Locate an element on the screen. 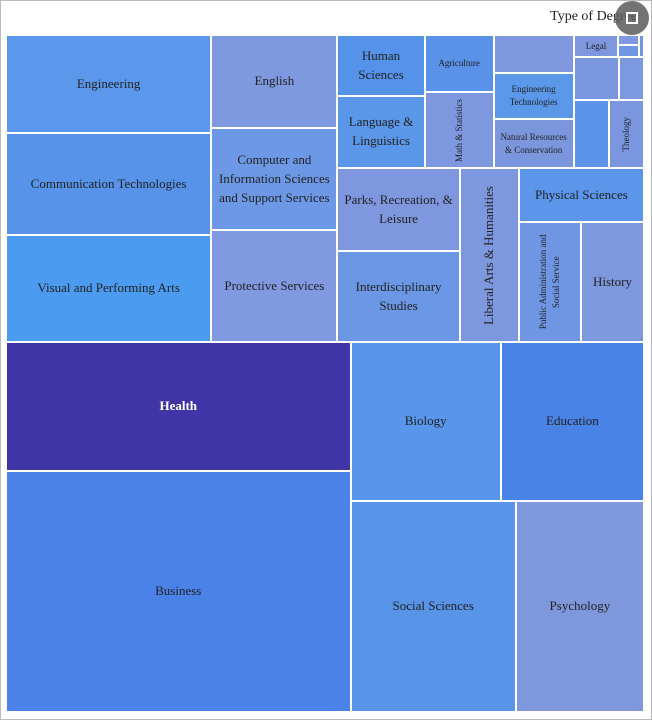 The image size is (652, 720). treemap-cell: Parks, Recreation, & Leisure is located at coordinates (398, 210).